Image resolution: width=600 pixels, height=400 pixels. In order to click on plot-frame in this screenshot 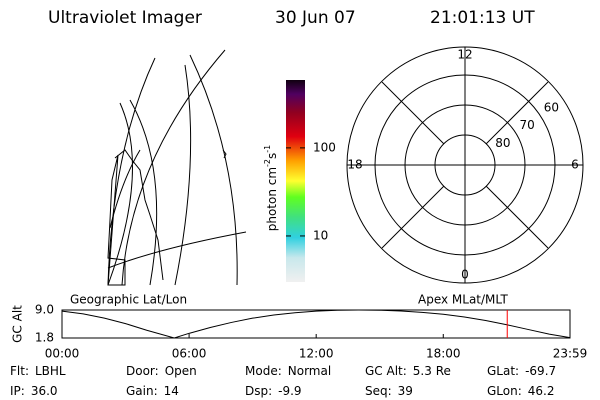, I will do `click(316, 324)`.